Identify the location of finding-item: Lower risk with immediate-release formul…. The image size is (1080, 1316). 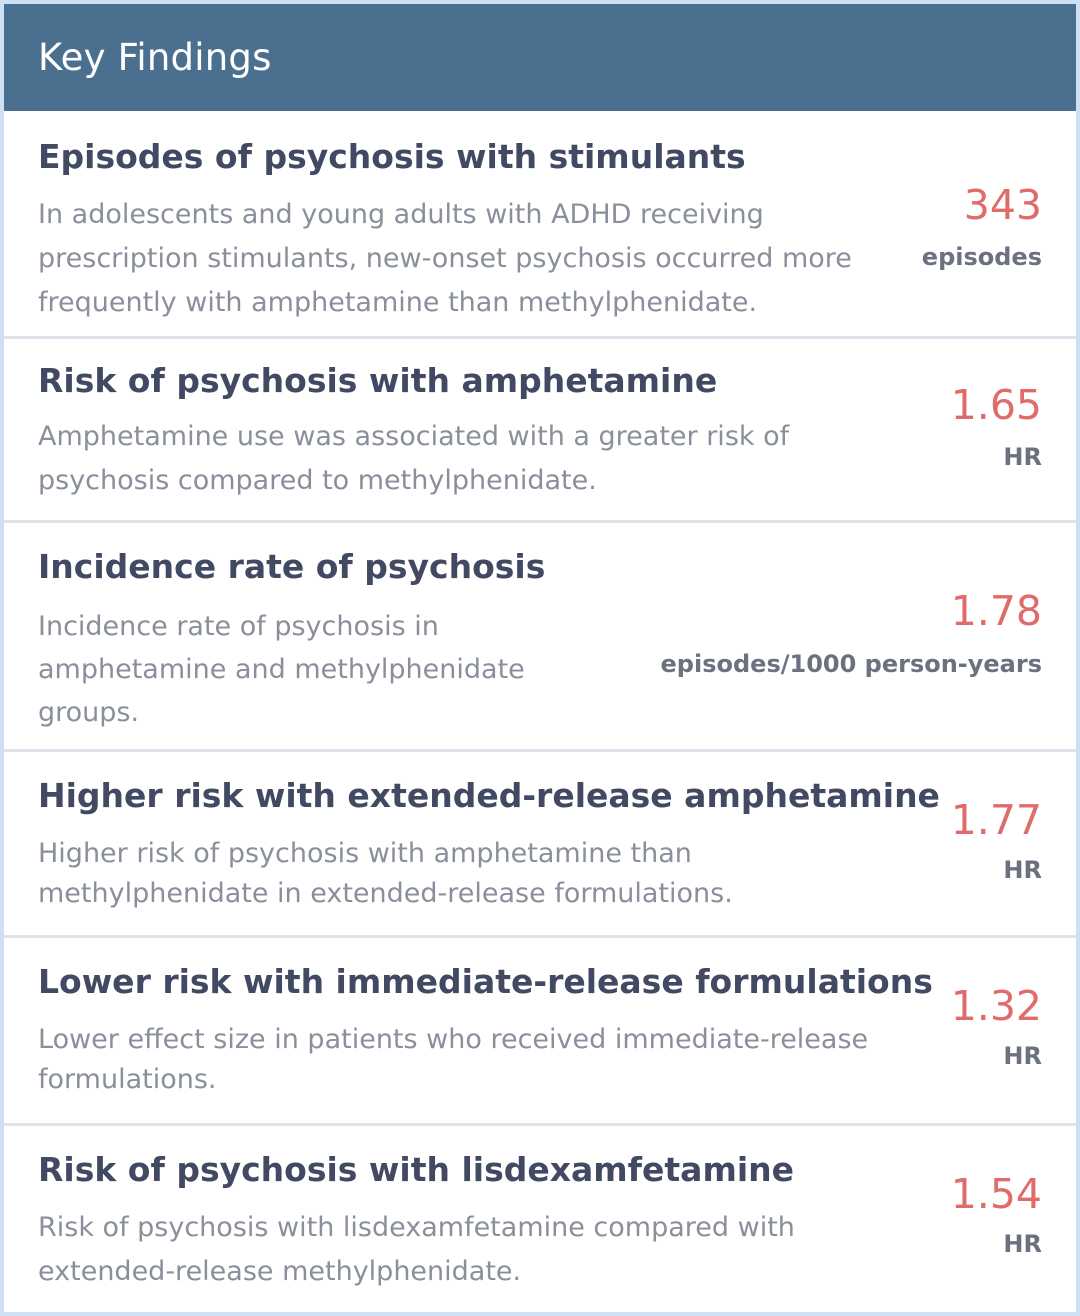
(540, 1030).